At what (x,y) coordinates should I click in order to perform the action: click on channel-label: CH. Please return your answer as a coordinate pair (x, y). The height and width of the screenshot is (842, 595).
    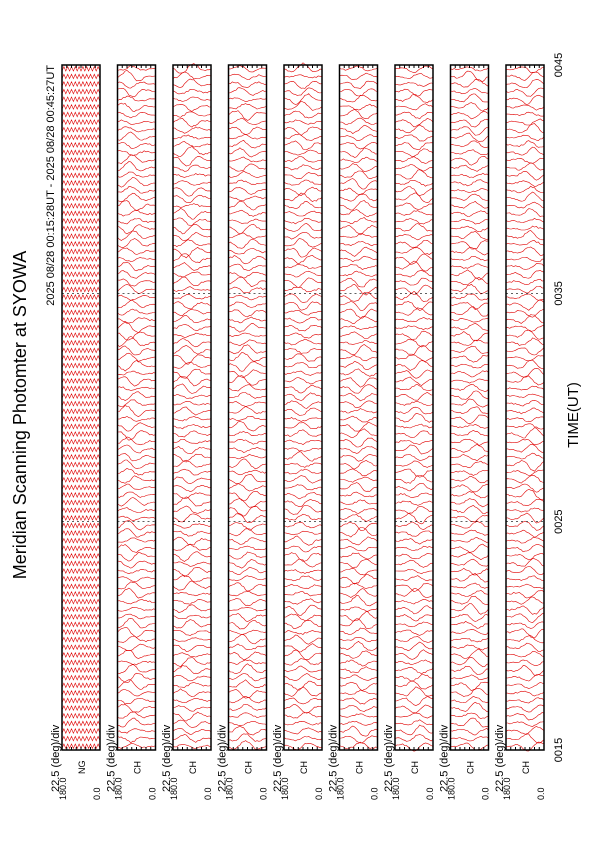
    Looking at the image, I should click on (471, 767).